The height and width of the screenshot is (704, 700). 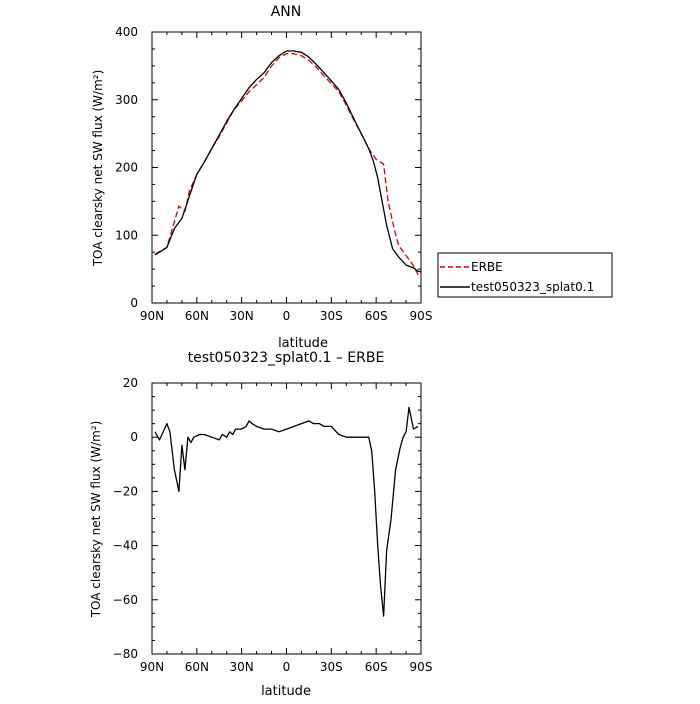 I want to click on bottom-chart-title: test050323_splat0.1 – ERBE, so click(x=286, y=358).